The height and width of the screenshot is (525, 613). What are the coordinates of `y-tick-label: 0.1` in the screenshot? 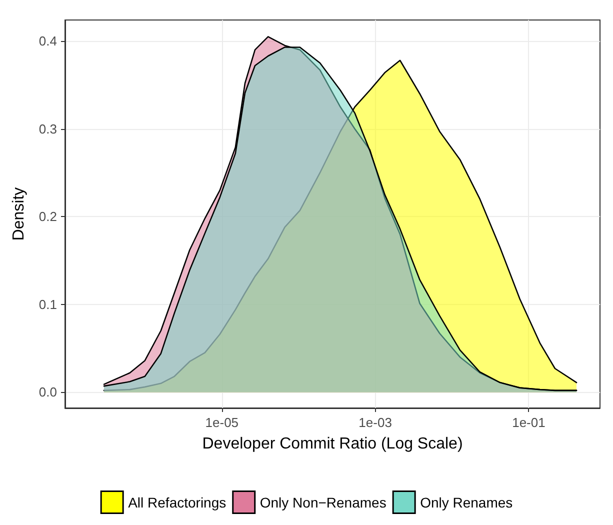 It's located at (47, 304).